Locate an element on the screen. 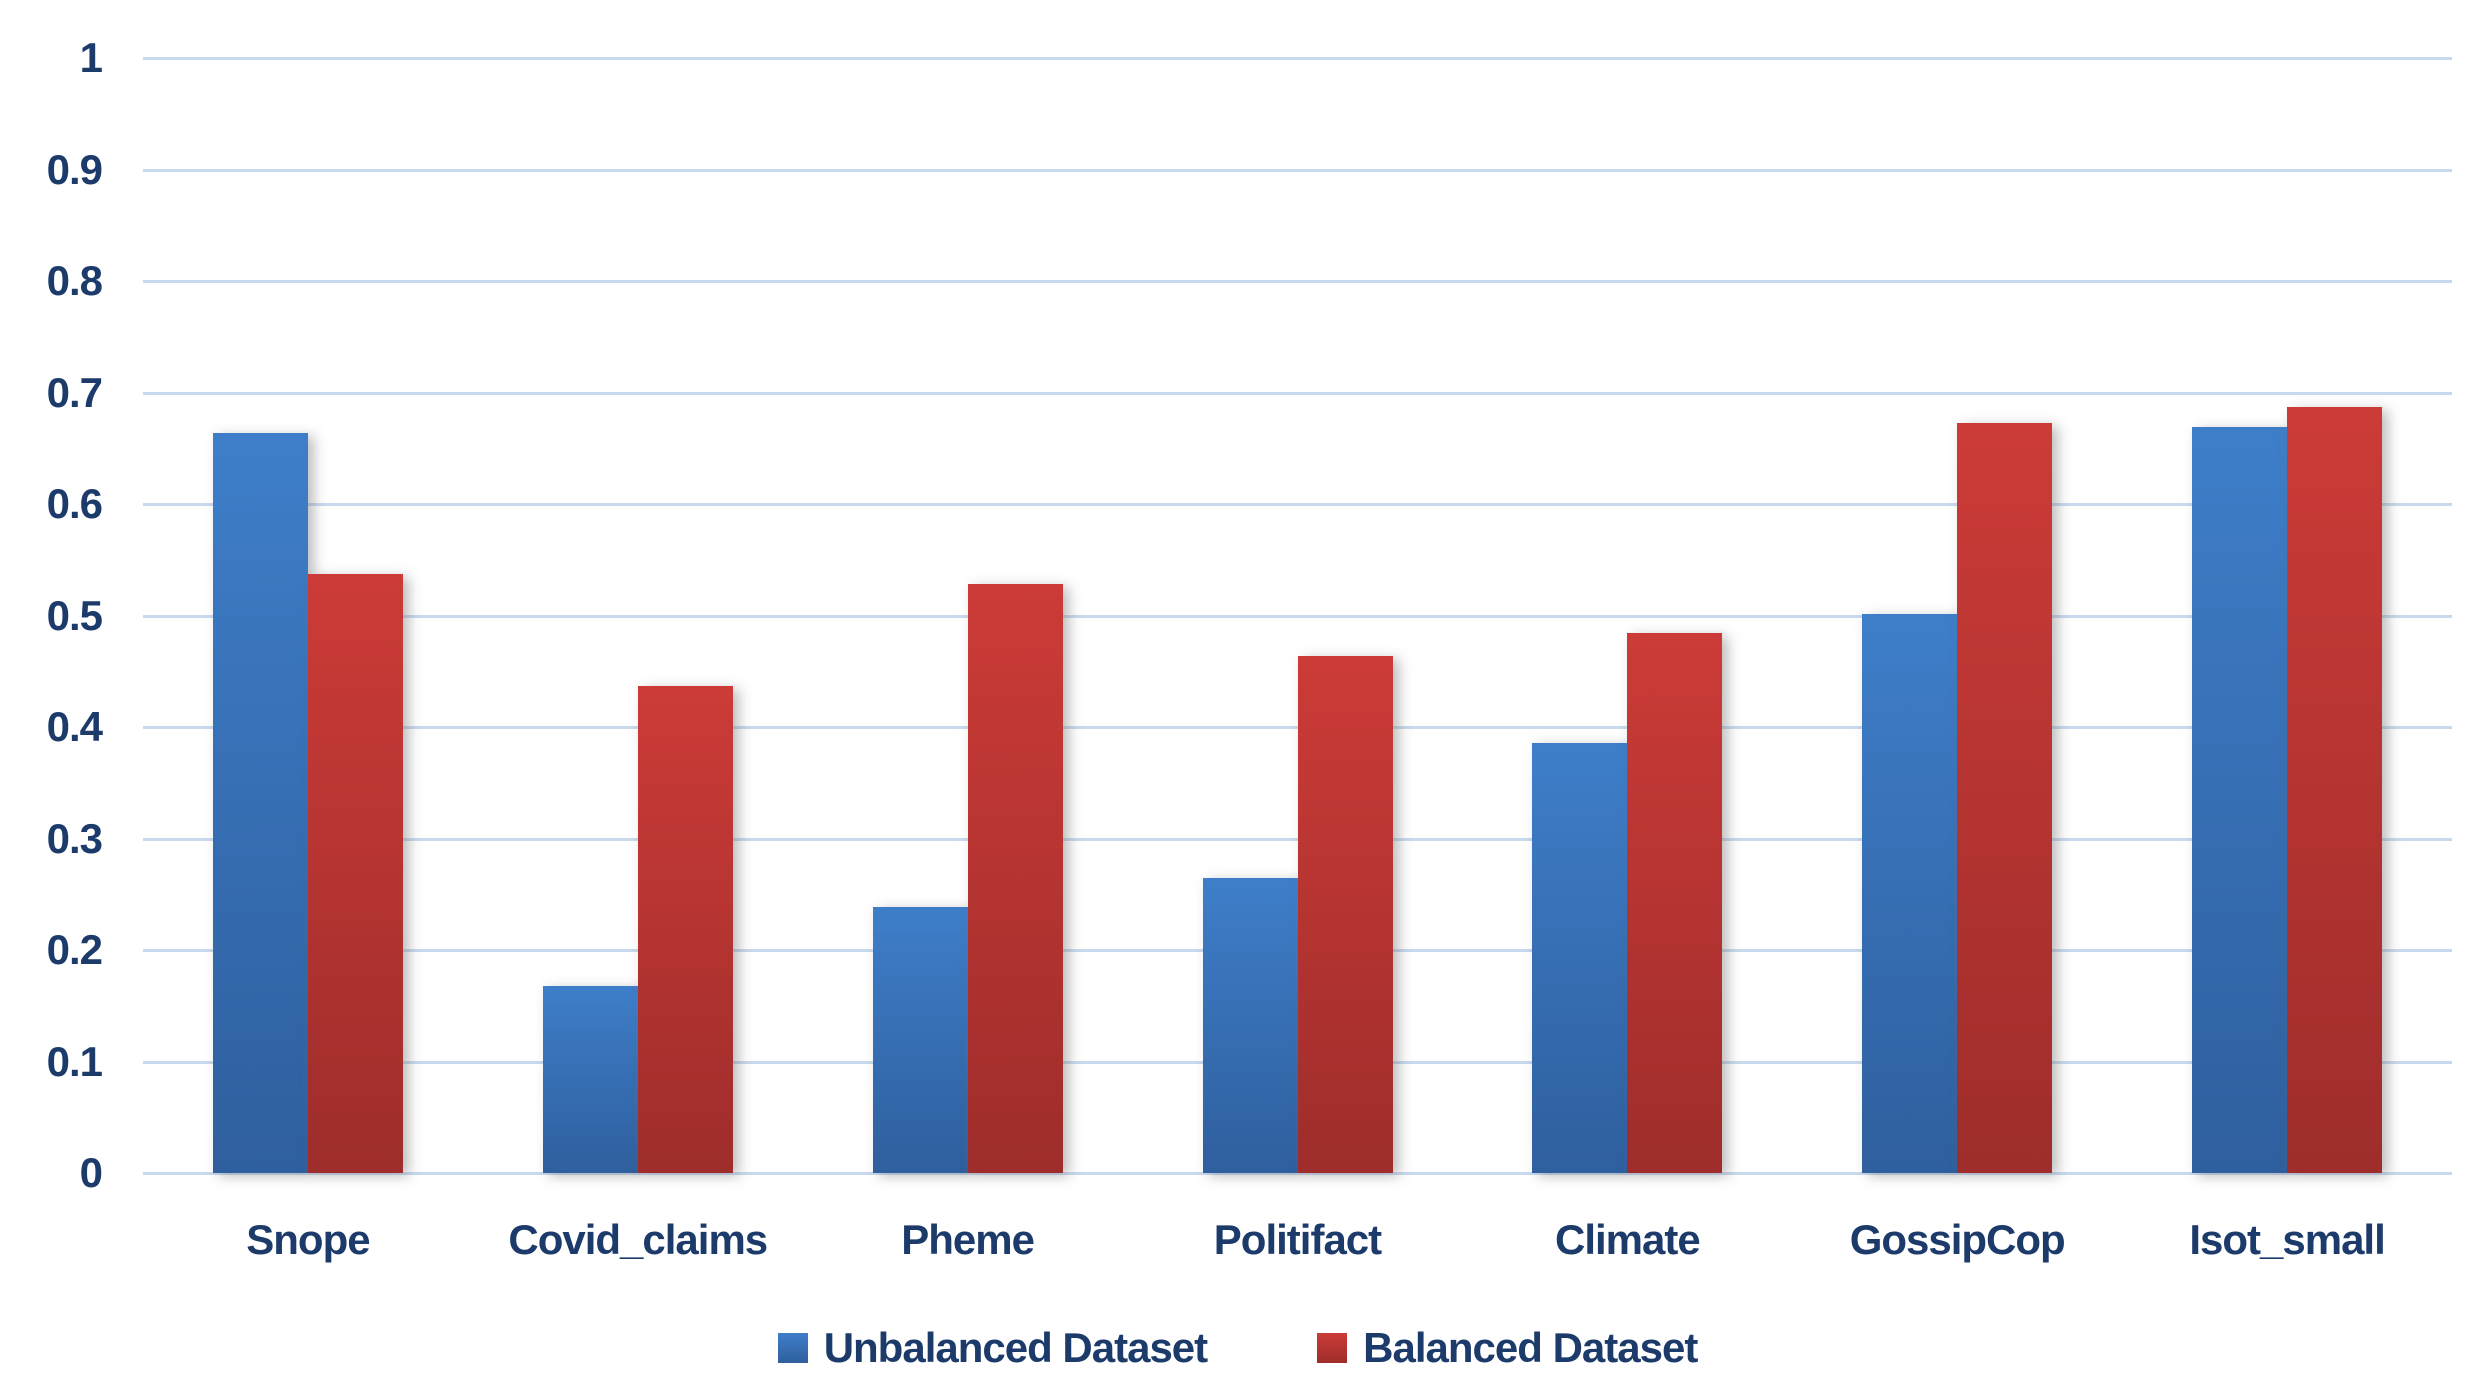 Image resolution: width=2475 pixels, height=1388 pixels. legend-label-unbalanced-dataset: Unbalanced Dataset is located at coordinates (1015, 1347).